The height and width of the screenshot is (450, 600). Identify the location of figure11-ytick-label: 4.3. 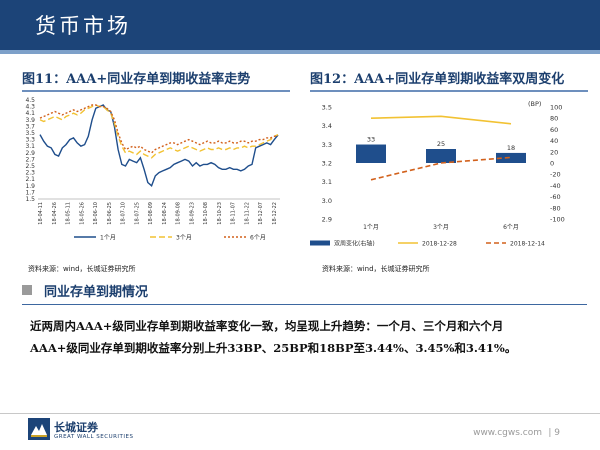
(30, 107).